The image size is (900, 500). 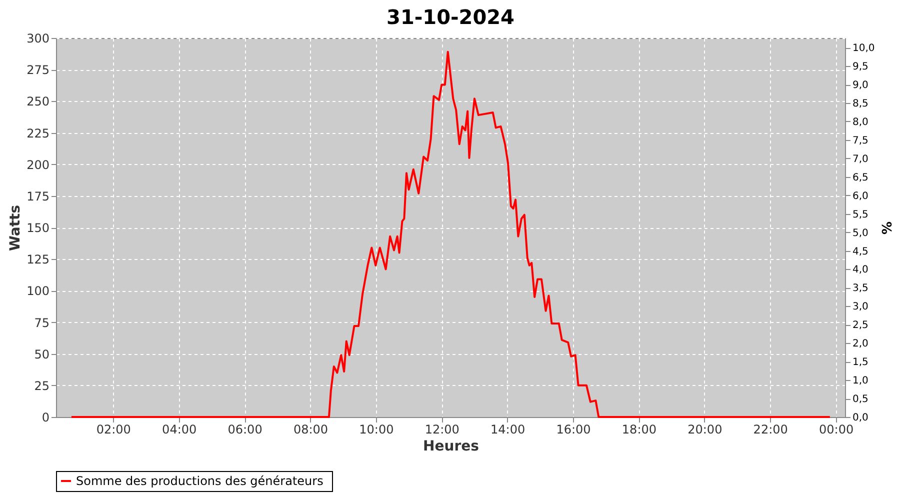 I want to click on y2-tick-label: 7,0, so click(x=860, y=159).